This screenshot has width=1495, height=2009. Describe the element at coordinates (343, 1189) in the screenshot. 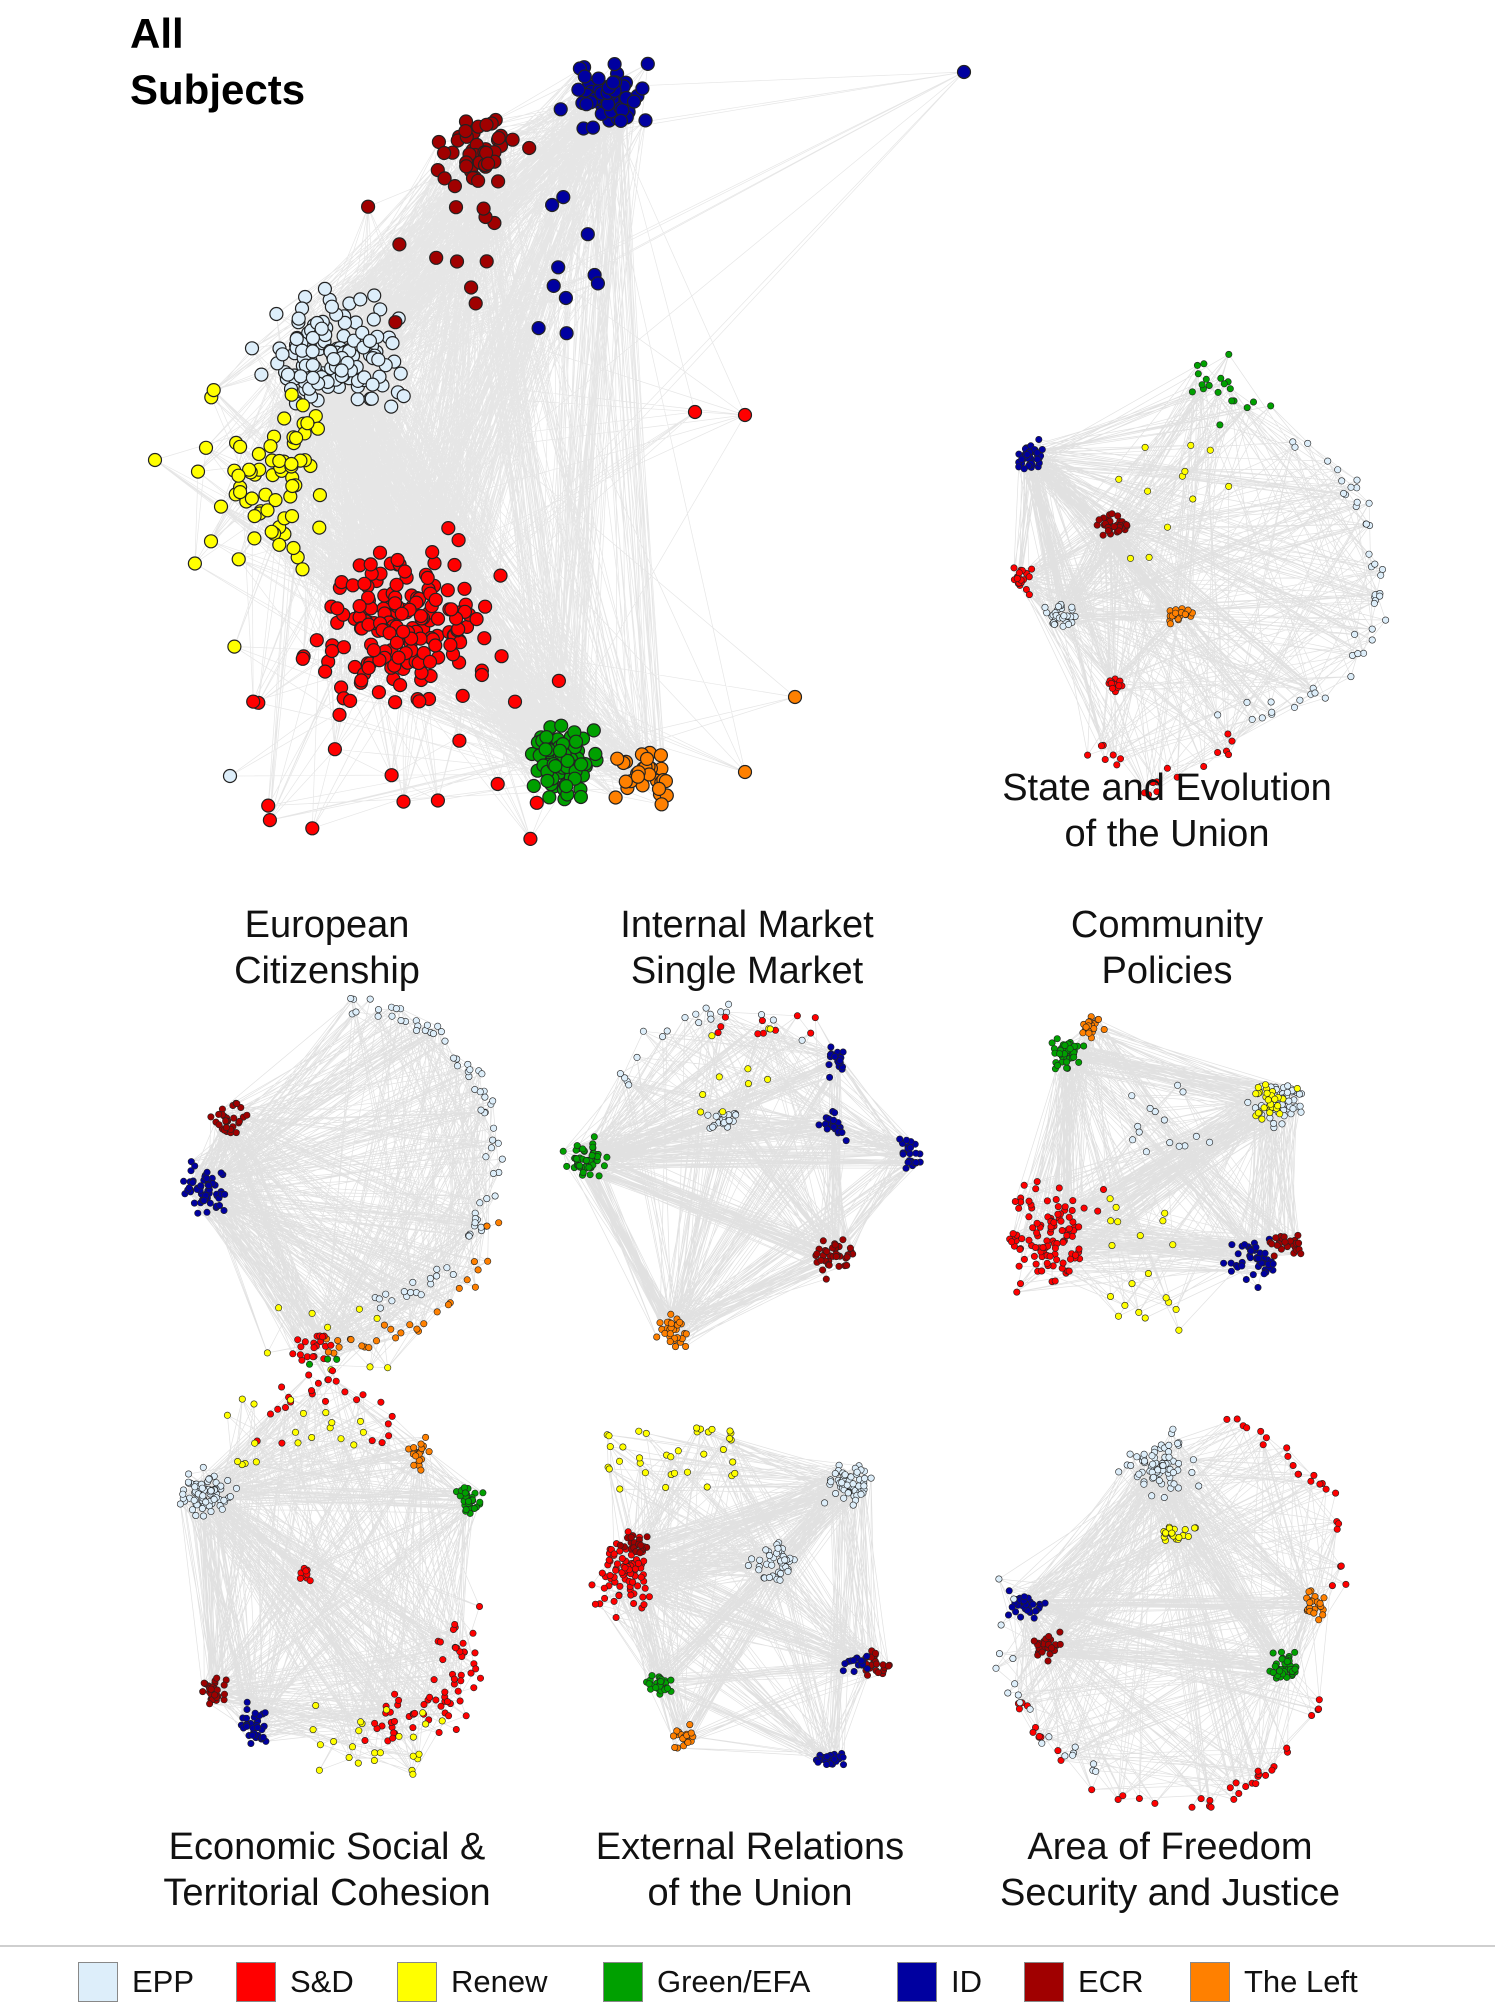

I see `graph-european-citizenship` at that location.